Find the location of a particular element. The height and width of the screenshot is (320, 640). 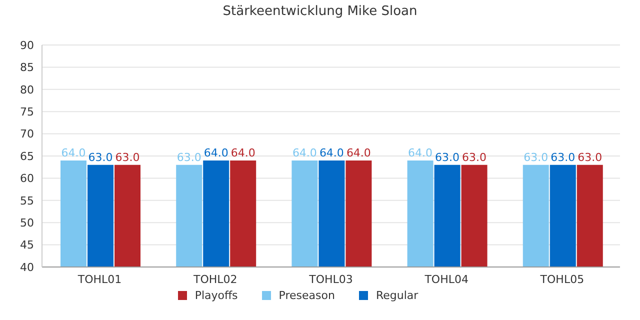

legend-label: Playoffs is located at coordinates (216, 295).